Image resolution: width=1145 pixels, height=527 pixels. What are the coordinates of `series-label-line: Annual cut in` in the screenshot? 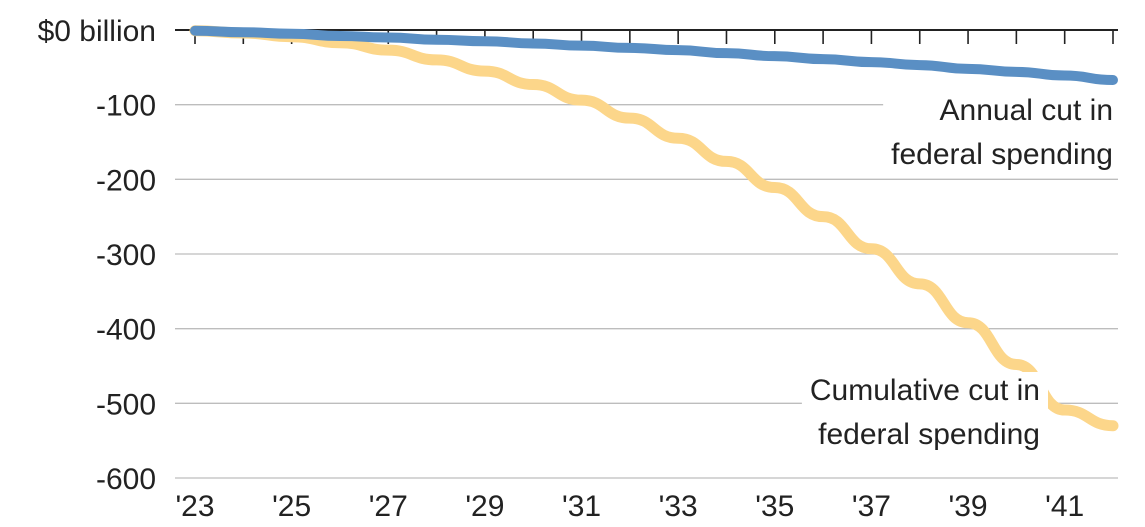 It's located at (1026, 110).